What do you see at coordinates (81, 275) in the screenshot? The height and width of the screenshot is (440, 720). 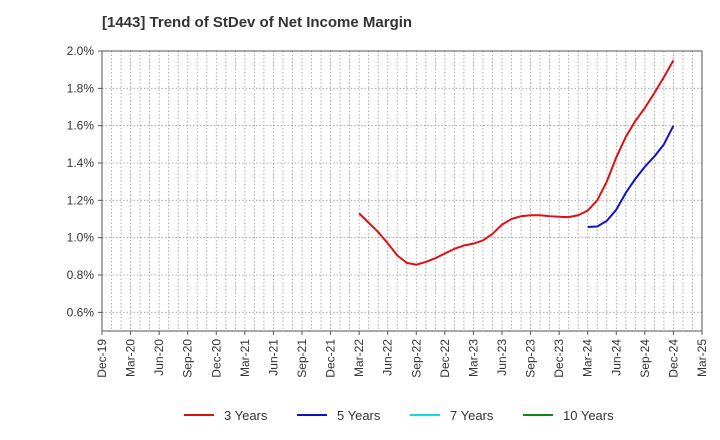 I see `y-tick-label: 0.8%` at bounding box center [81, 275].